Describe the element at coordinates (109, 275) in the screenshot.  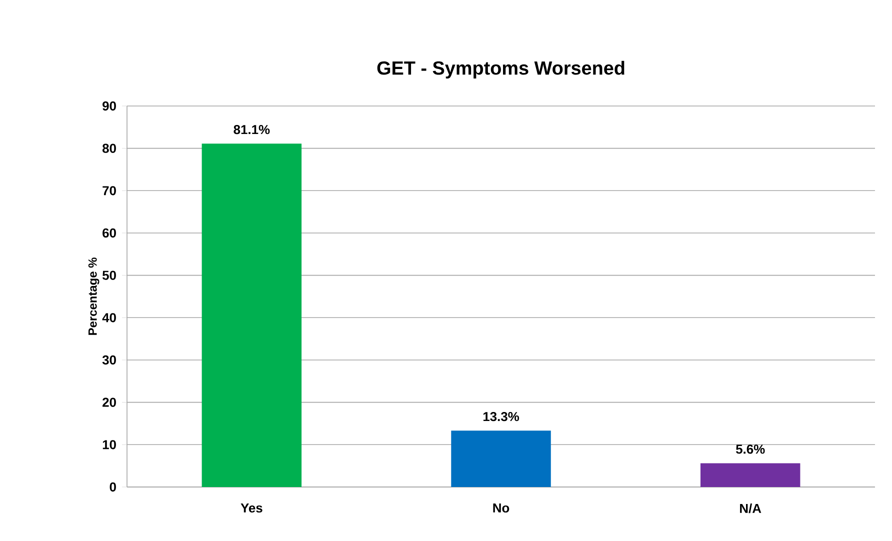
I see `y-tick-label: 50` at that location.